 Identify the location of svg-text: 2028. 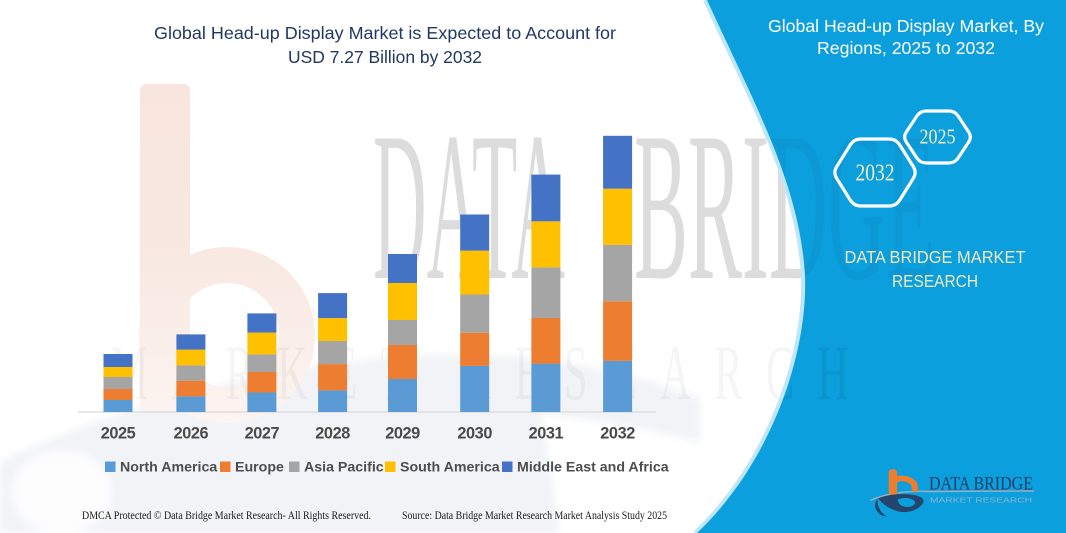
(332, 434).